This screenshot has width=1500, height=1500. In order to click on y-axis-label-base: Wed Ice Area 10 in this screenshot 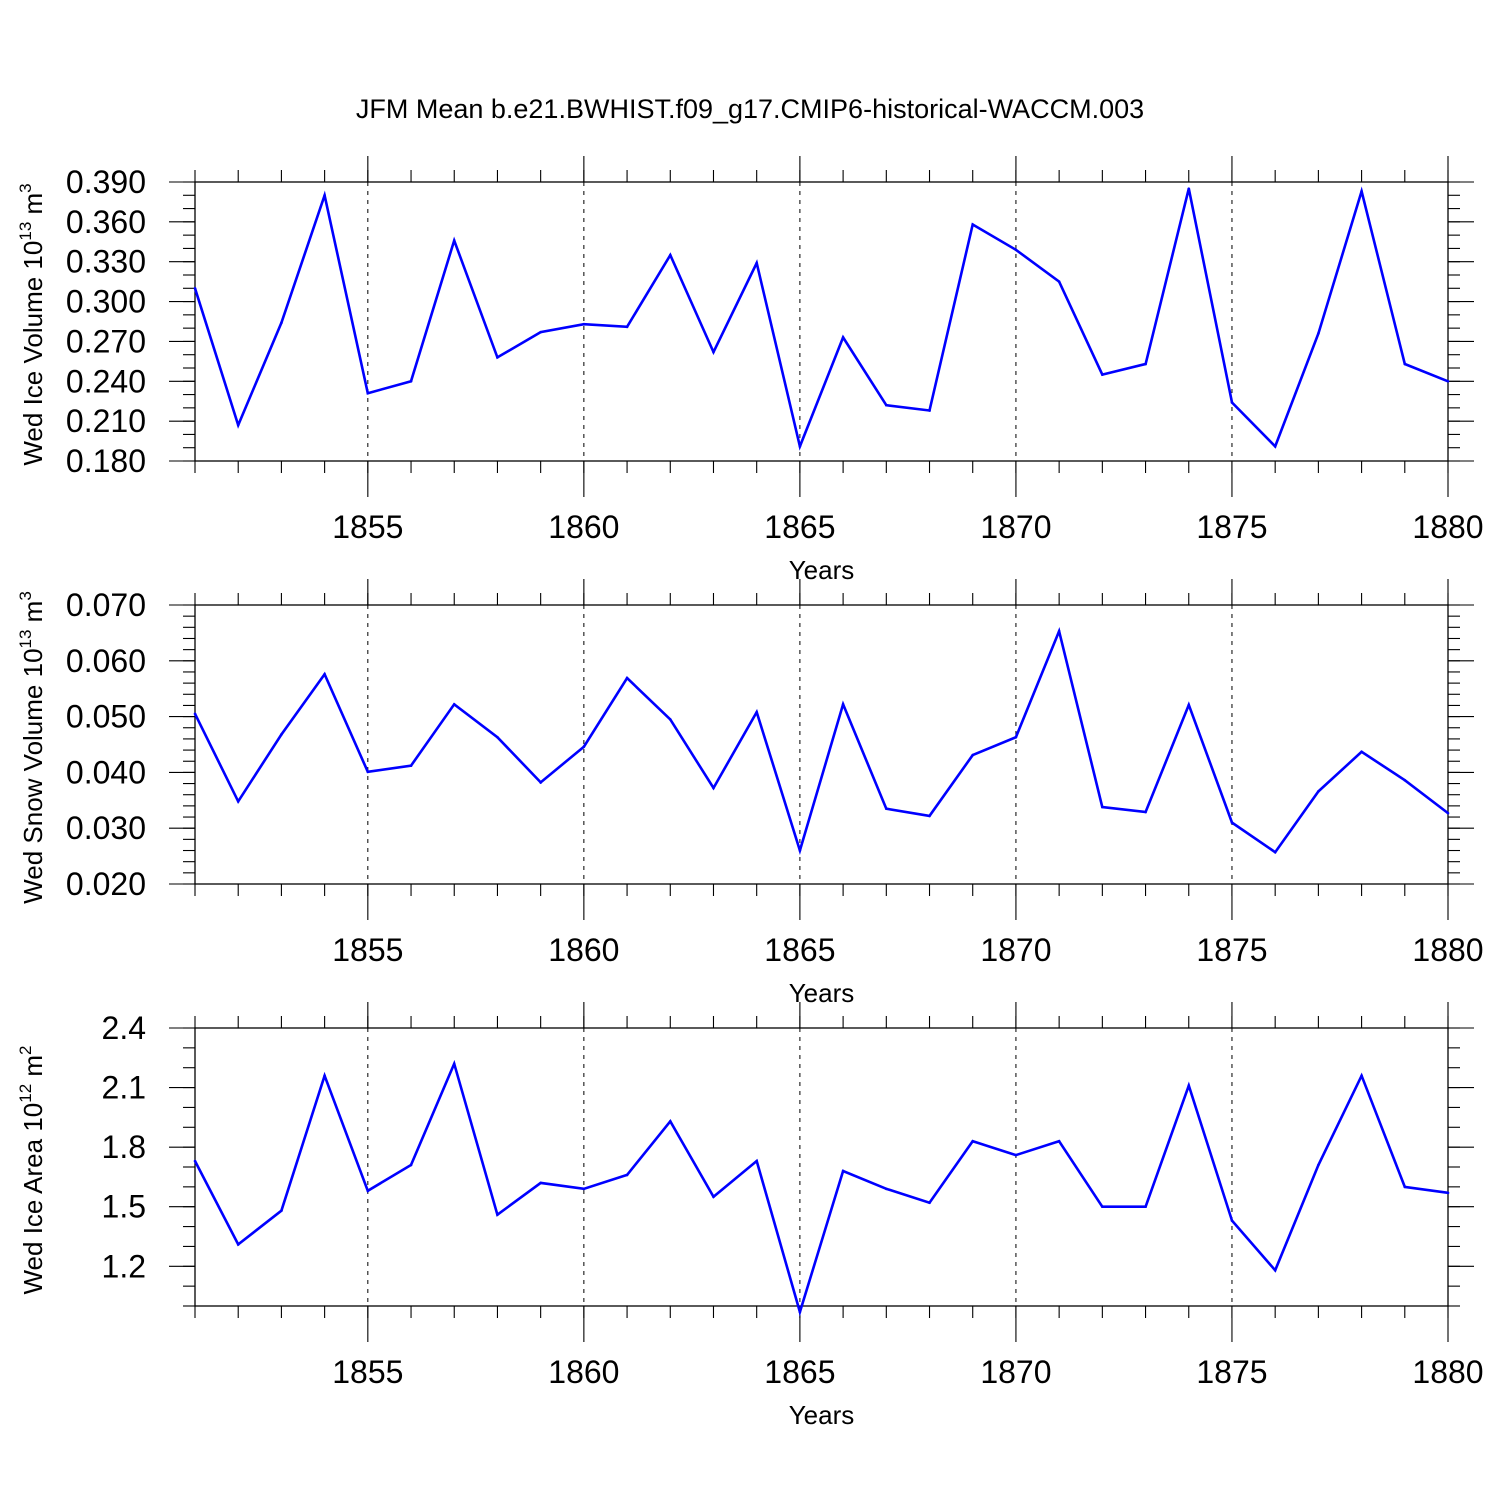, I will do `click(33, 1199)`.